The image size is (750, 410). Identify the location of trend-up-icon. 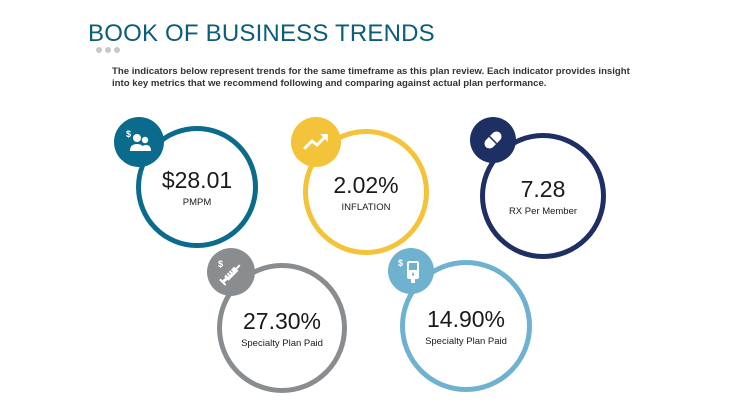
(316, 142).